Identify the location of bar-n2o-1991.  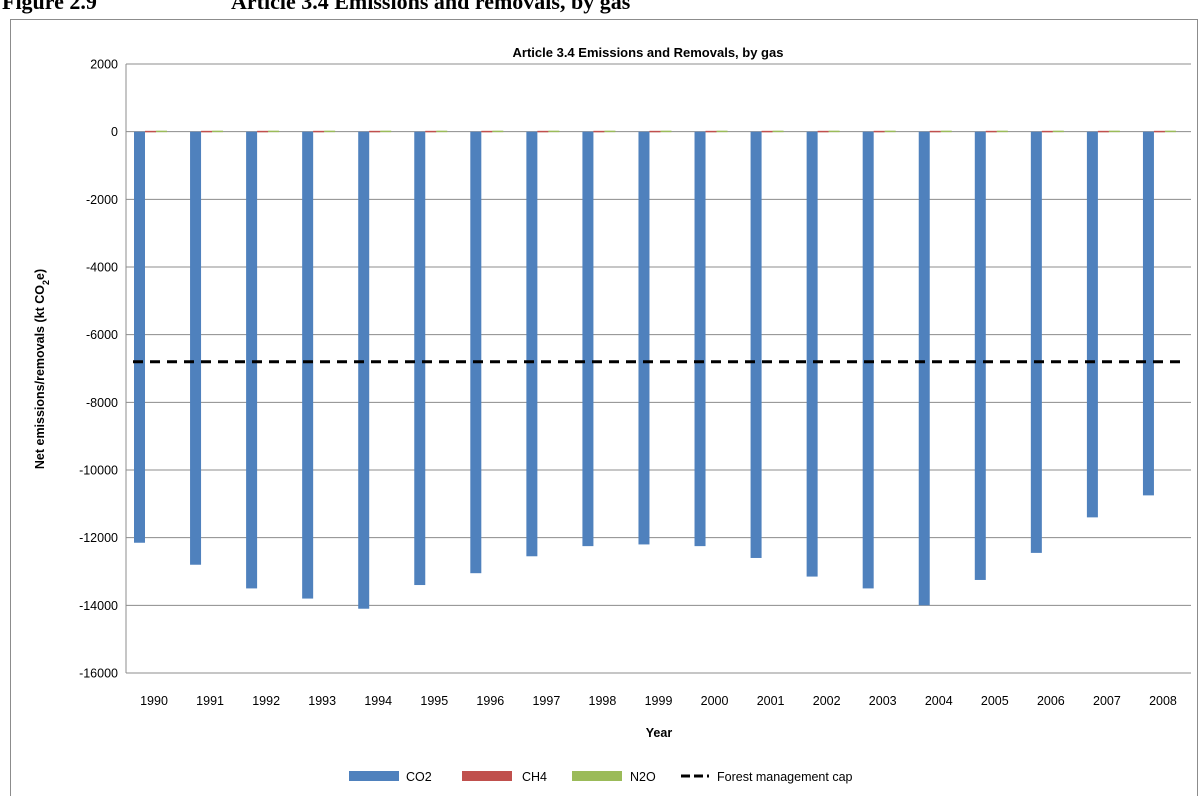
(218, 131).